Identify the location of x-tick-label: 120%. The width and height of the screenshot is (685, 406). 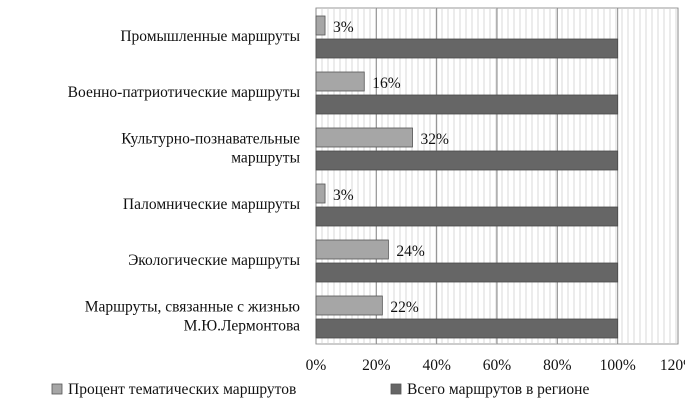
(672, 365).